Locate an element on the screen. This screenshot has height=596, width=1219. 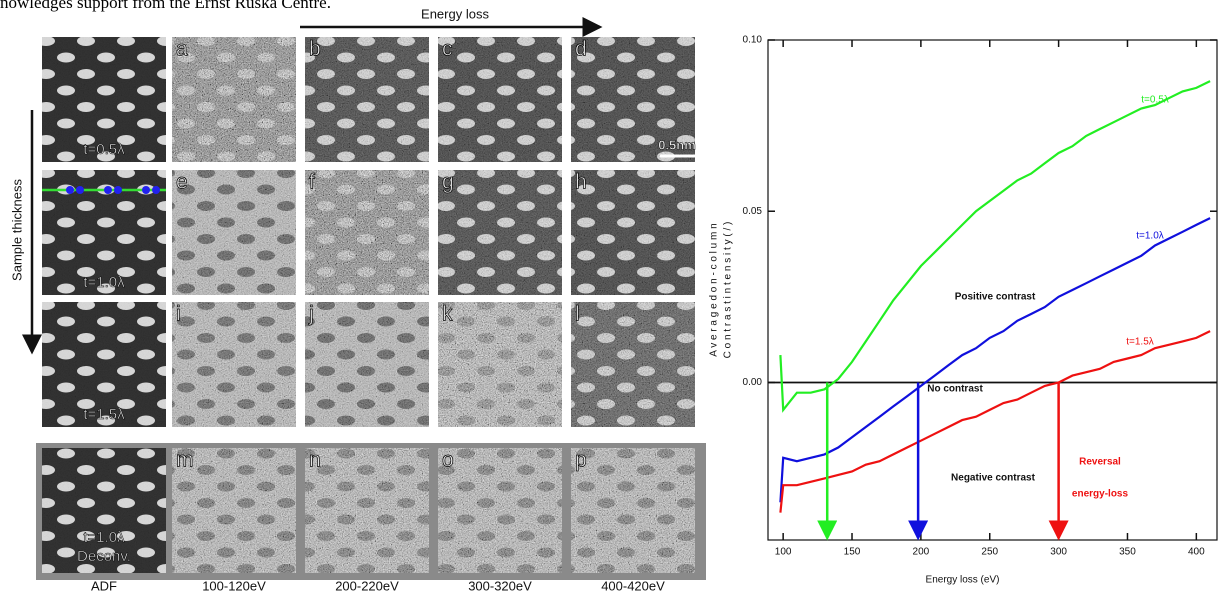
panel-letter: a is located at coordinates (182, 49).